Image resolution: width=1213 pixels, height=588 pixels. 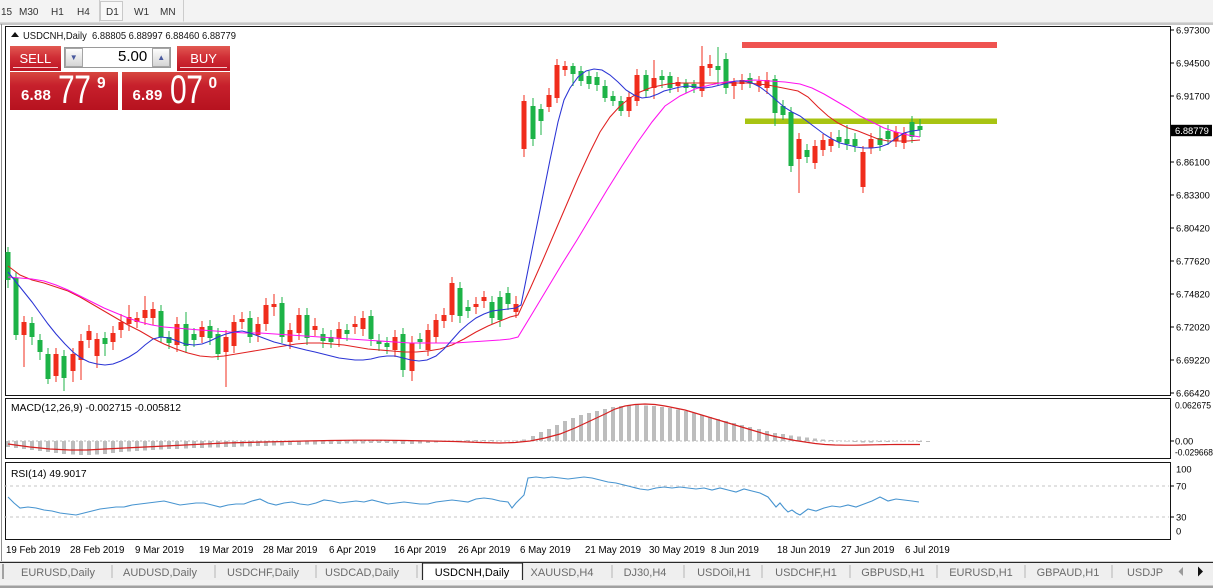 I want to click on svg-text: XAUUSD,H4, so click(x=562, y=573).